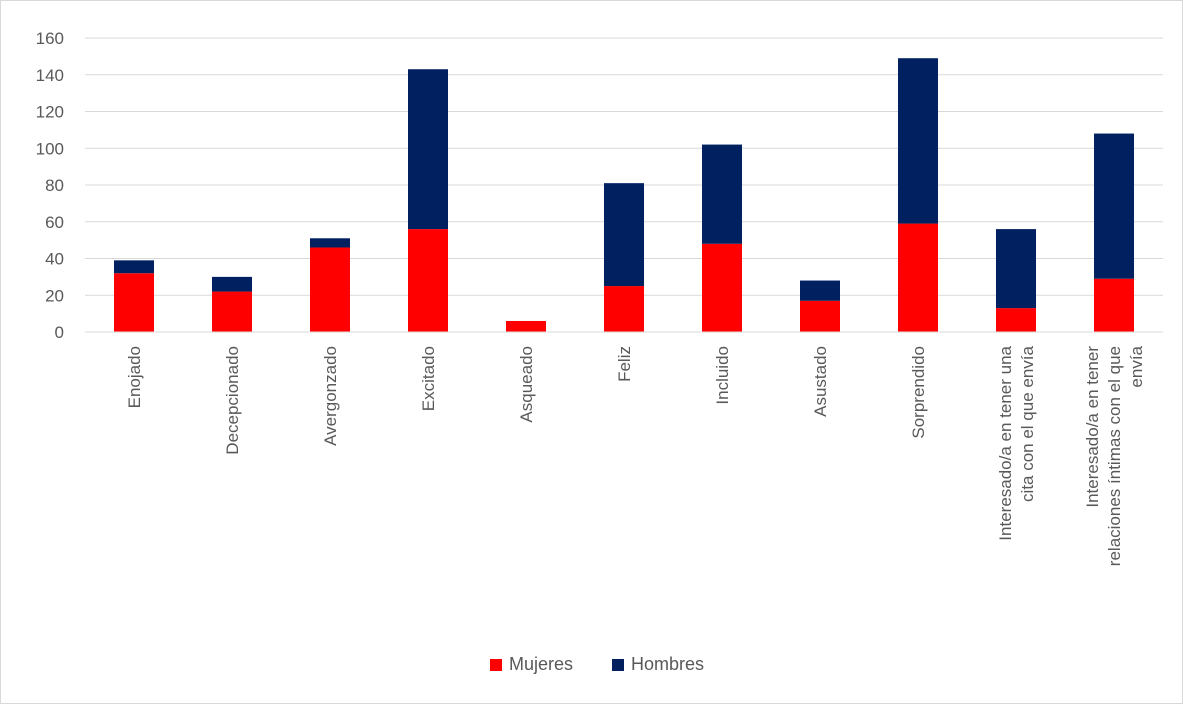 Image resolution: width=1183 pixels, height=704 pixels. I want to click on category-label-line: Sorprendido, so click(918, 392).